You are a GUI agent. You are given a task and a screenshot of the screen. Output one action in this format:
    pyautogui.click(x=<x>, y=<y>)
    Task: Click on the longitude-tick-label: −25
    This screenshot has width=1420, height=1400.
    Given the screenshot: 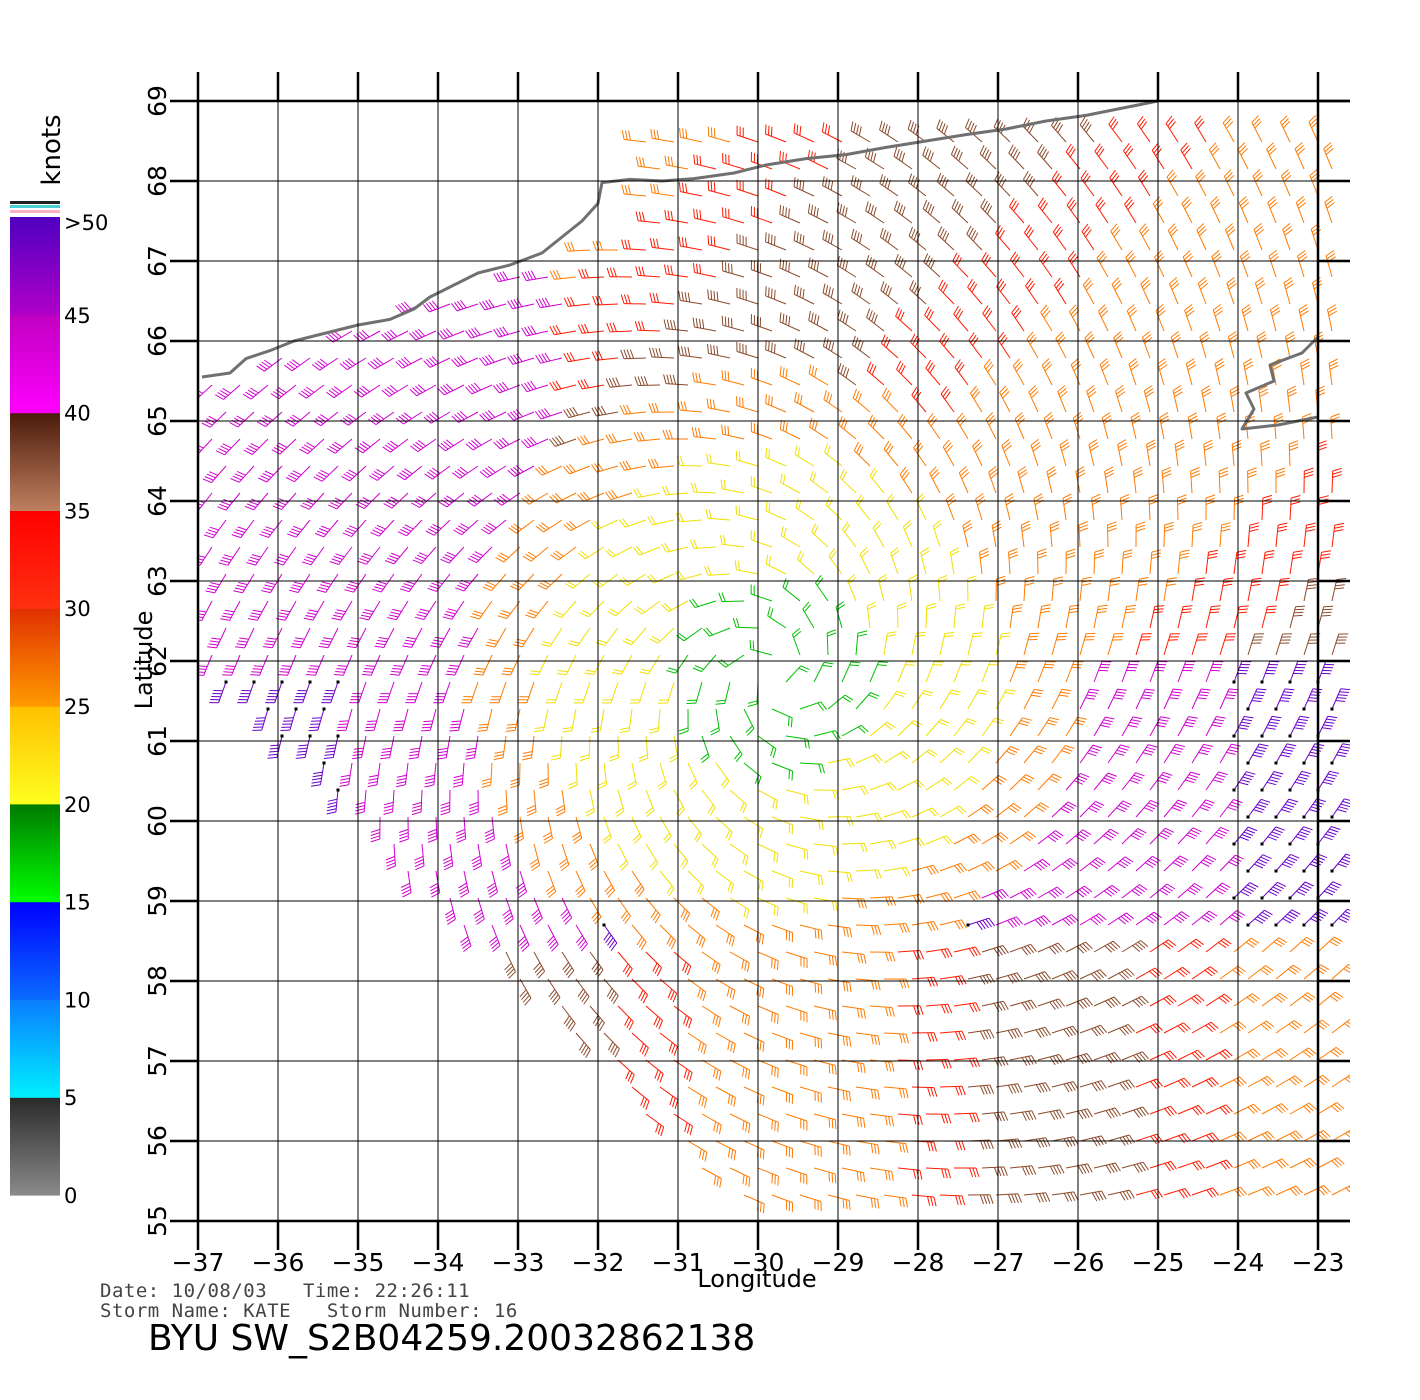 What is the action you would take?
    pyautogui.click(x=1158, y=1262)
    